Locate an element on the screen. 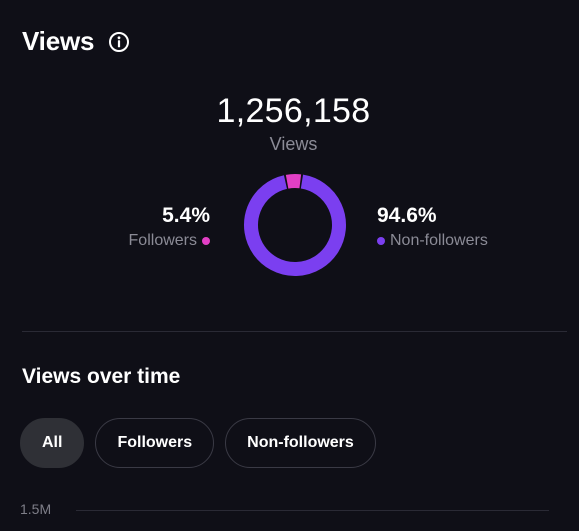 This screenshot has width=579, height=531. non-followers-percent: 94.6% is located at coordinates (407, 215).